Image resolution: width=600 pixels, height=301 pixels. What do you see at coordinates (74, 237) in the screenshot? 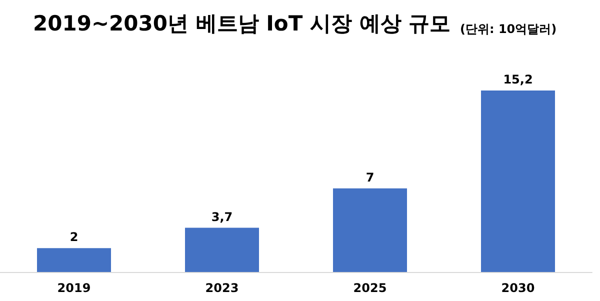
I see `data-label: 2` at bounding box center [74, 237].